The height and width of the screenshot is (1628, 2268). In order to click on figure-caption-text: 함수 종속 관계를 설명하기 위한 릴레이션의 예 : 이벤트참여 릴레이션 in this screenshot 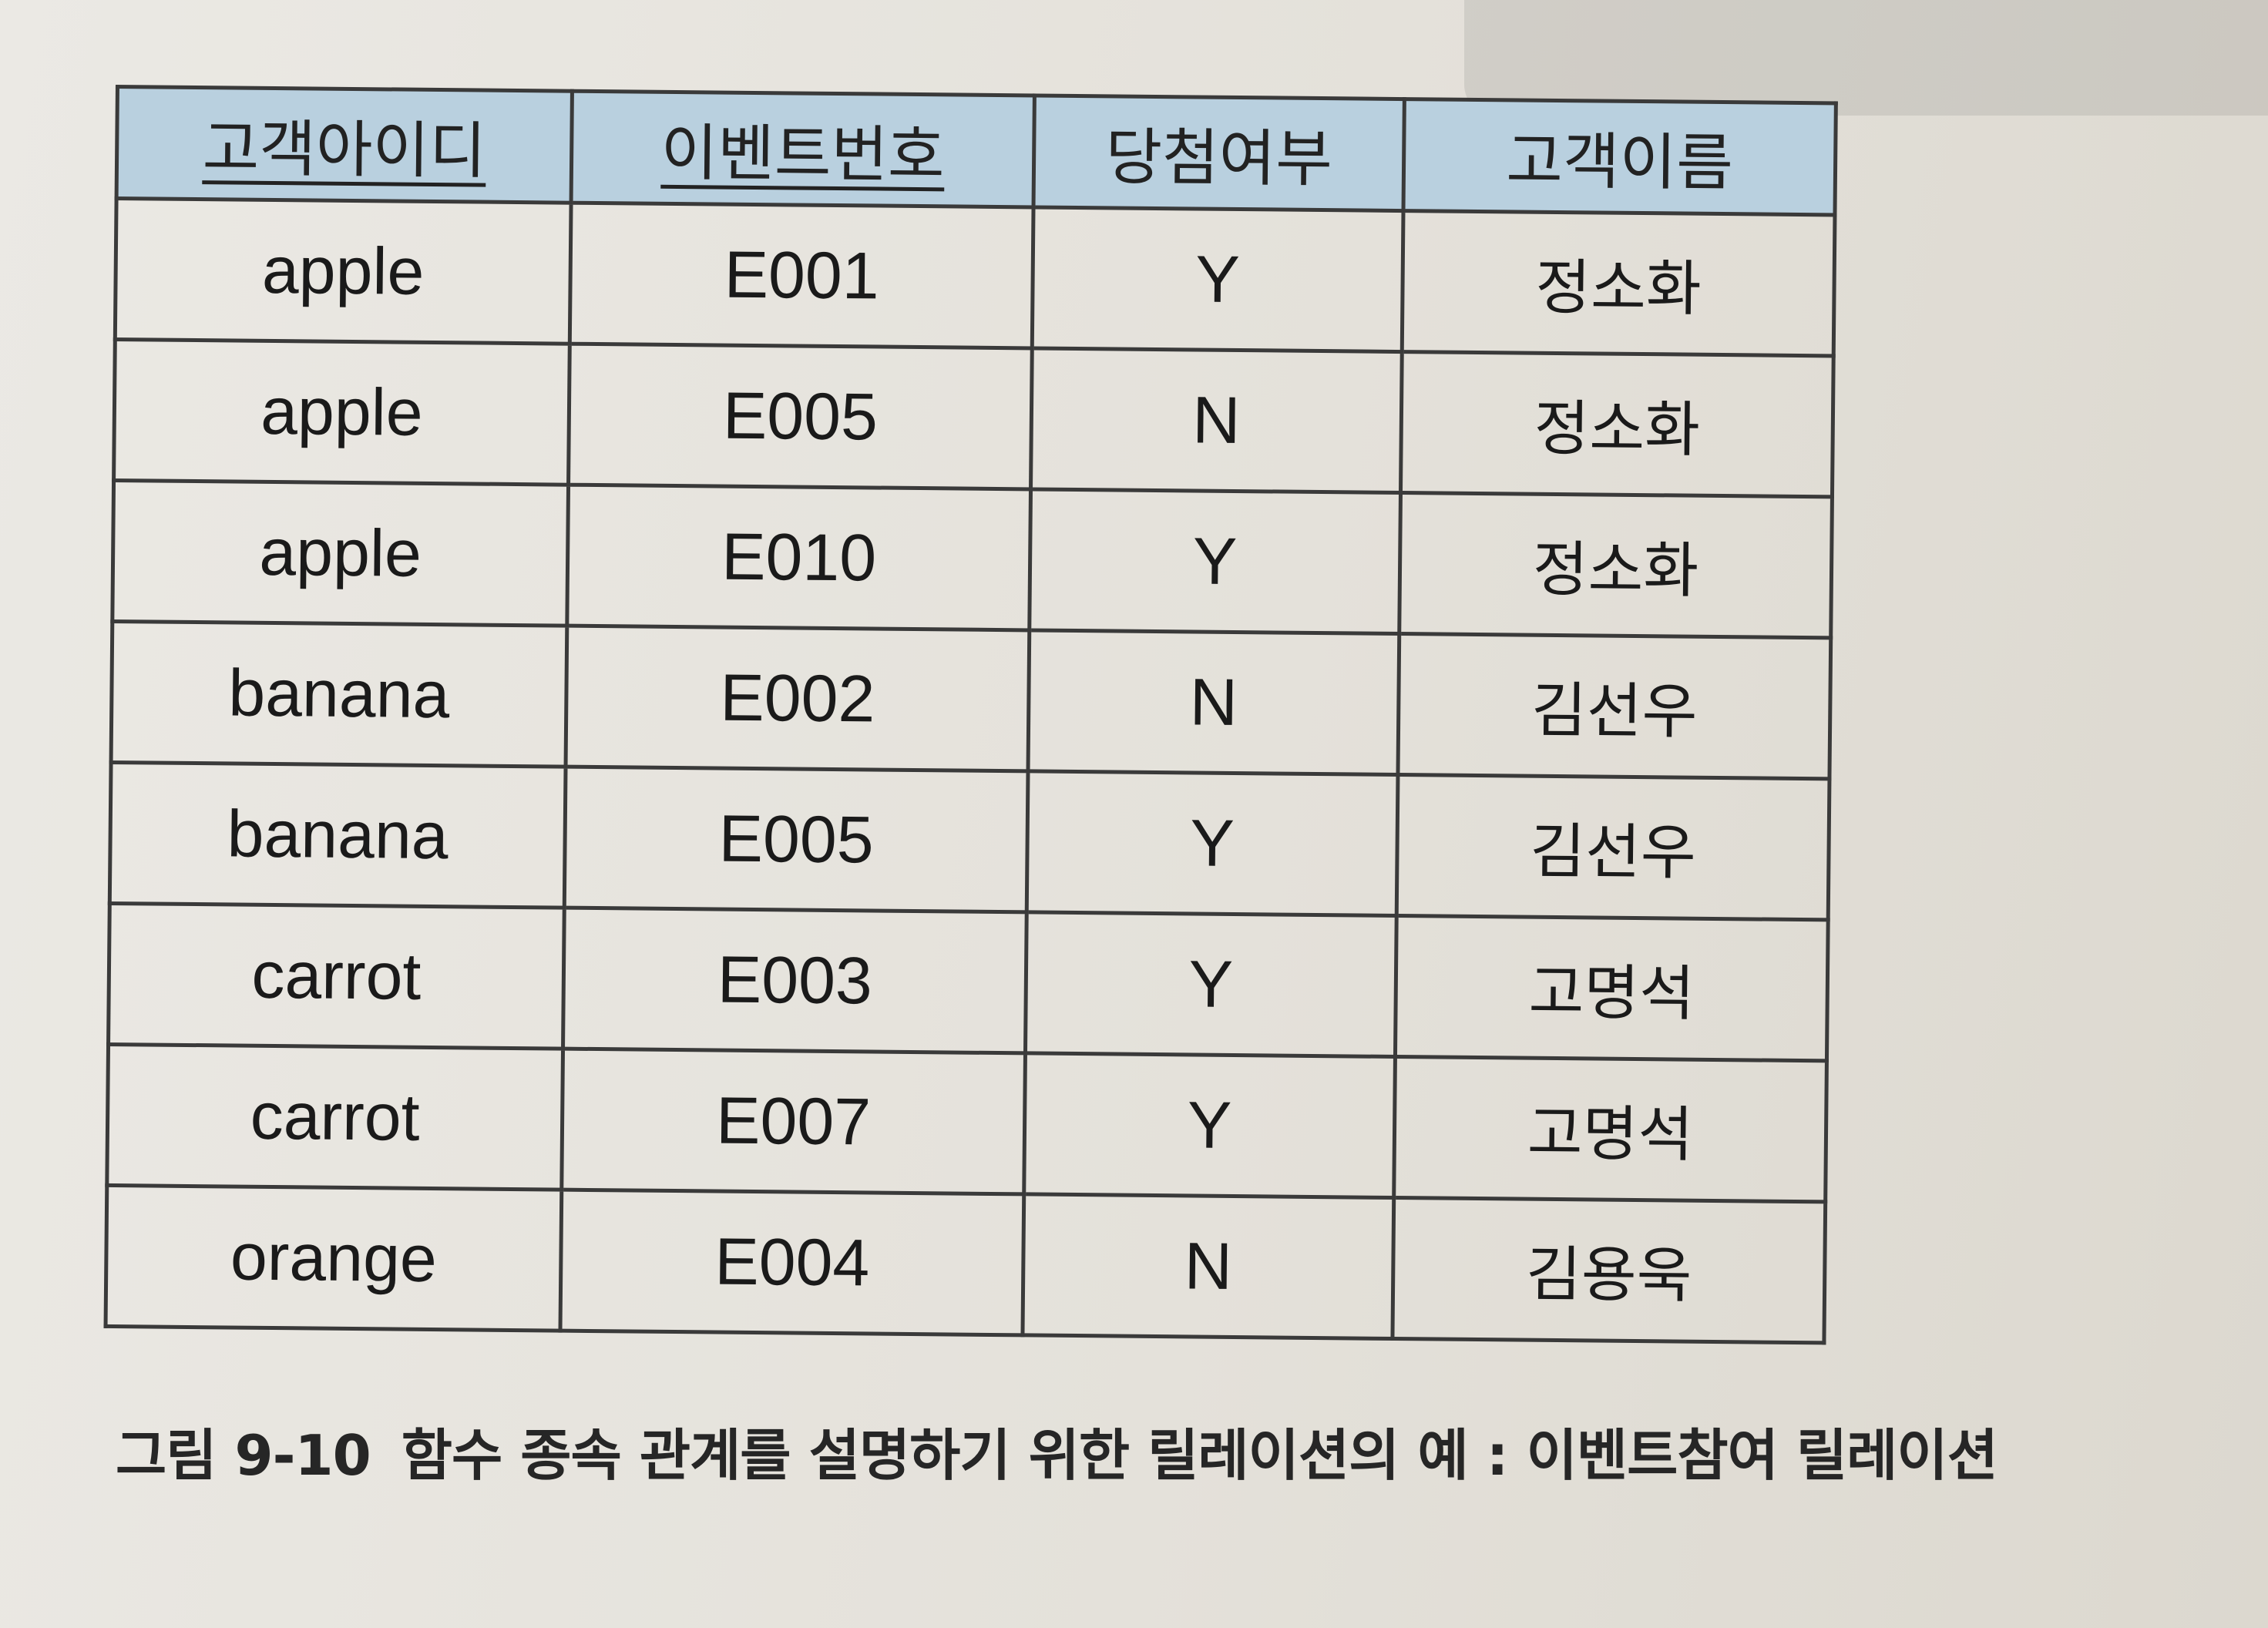, I will do `click(1200, 1455)`.